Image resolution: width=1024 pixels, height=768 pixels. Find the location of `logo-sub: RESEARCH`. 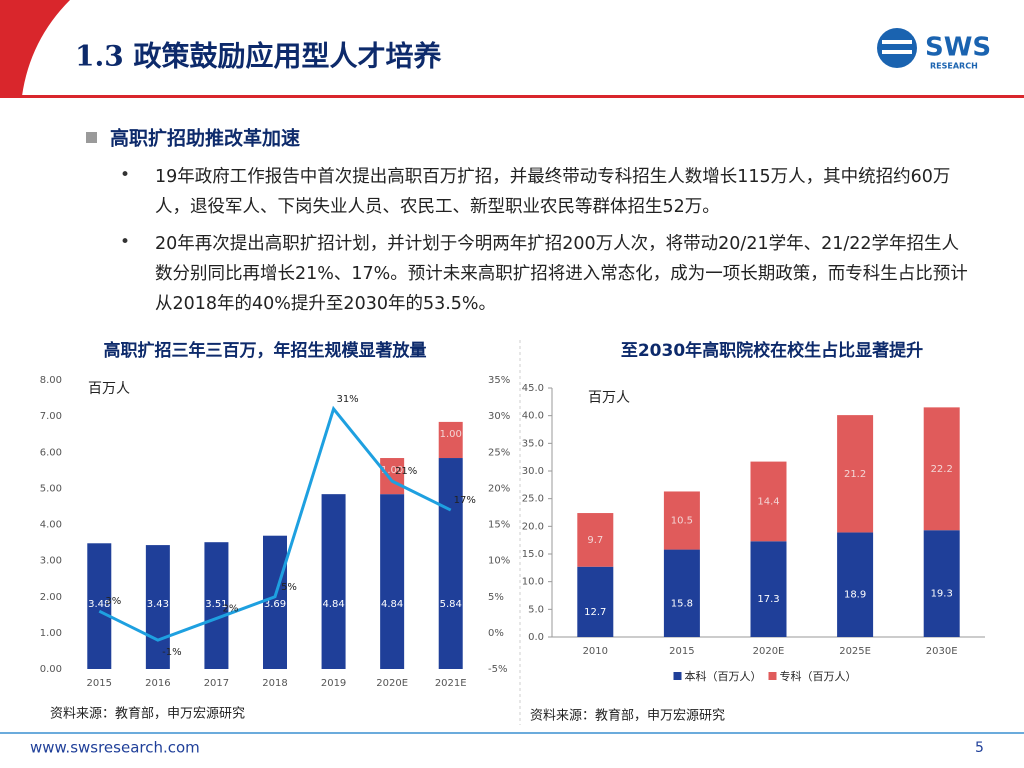

logo-sub: RESEARCH is located at coordinates (954, 66).